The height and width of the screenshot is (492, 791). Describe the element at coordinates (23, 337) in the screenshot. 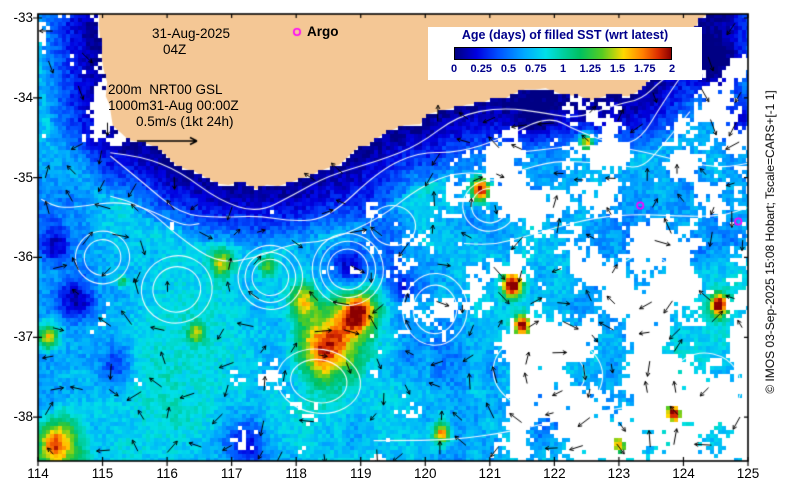

I see `y-tick-label: -37` at that location.